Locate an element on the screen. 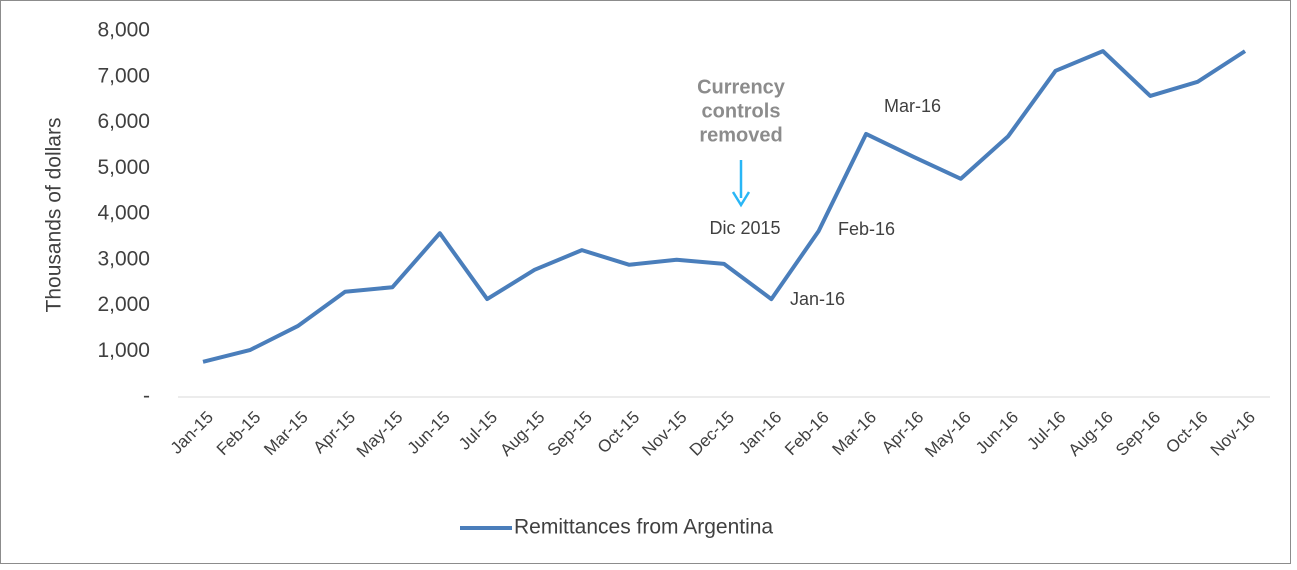 The image size is (1297, 570). point-label: Mar-16 is located at coordinates (912, 106).